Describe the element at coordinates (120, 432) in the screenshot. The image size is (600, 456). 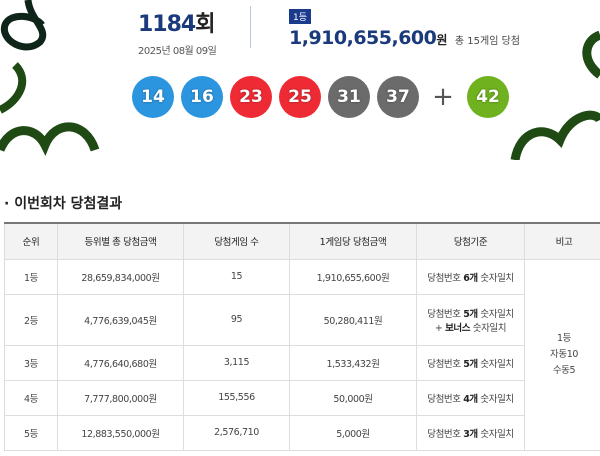
I see `total-amount: 12,883,550,000원` at that location.